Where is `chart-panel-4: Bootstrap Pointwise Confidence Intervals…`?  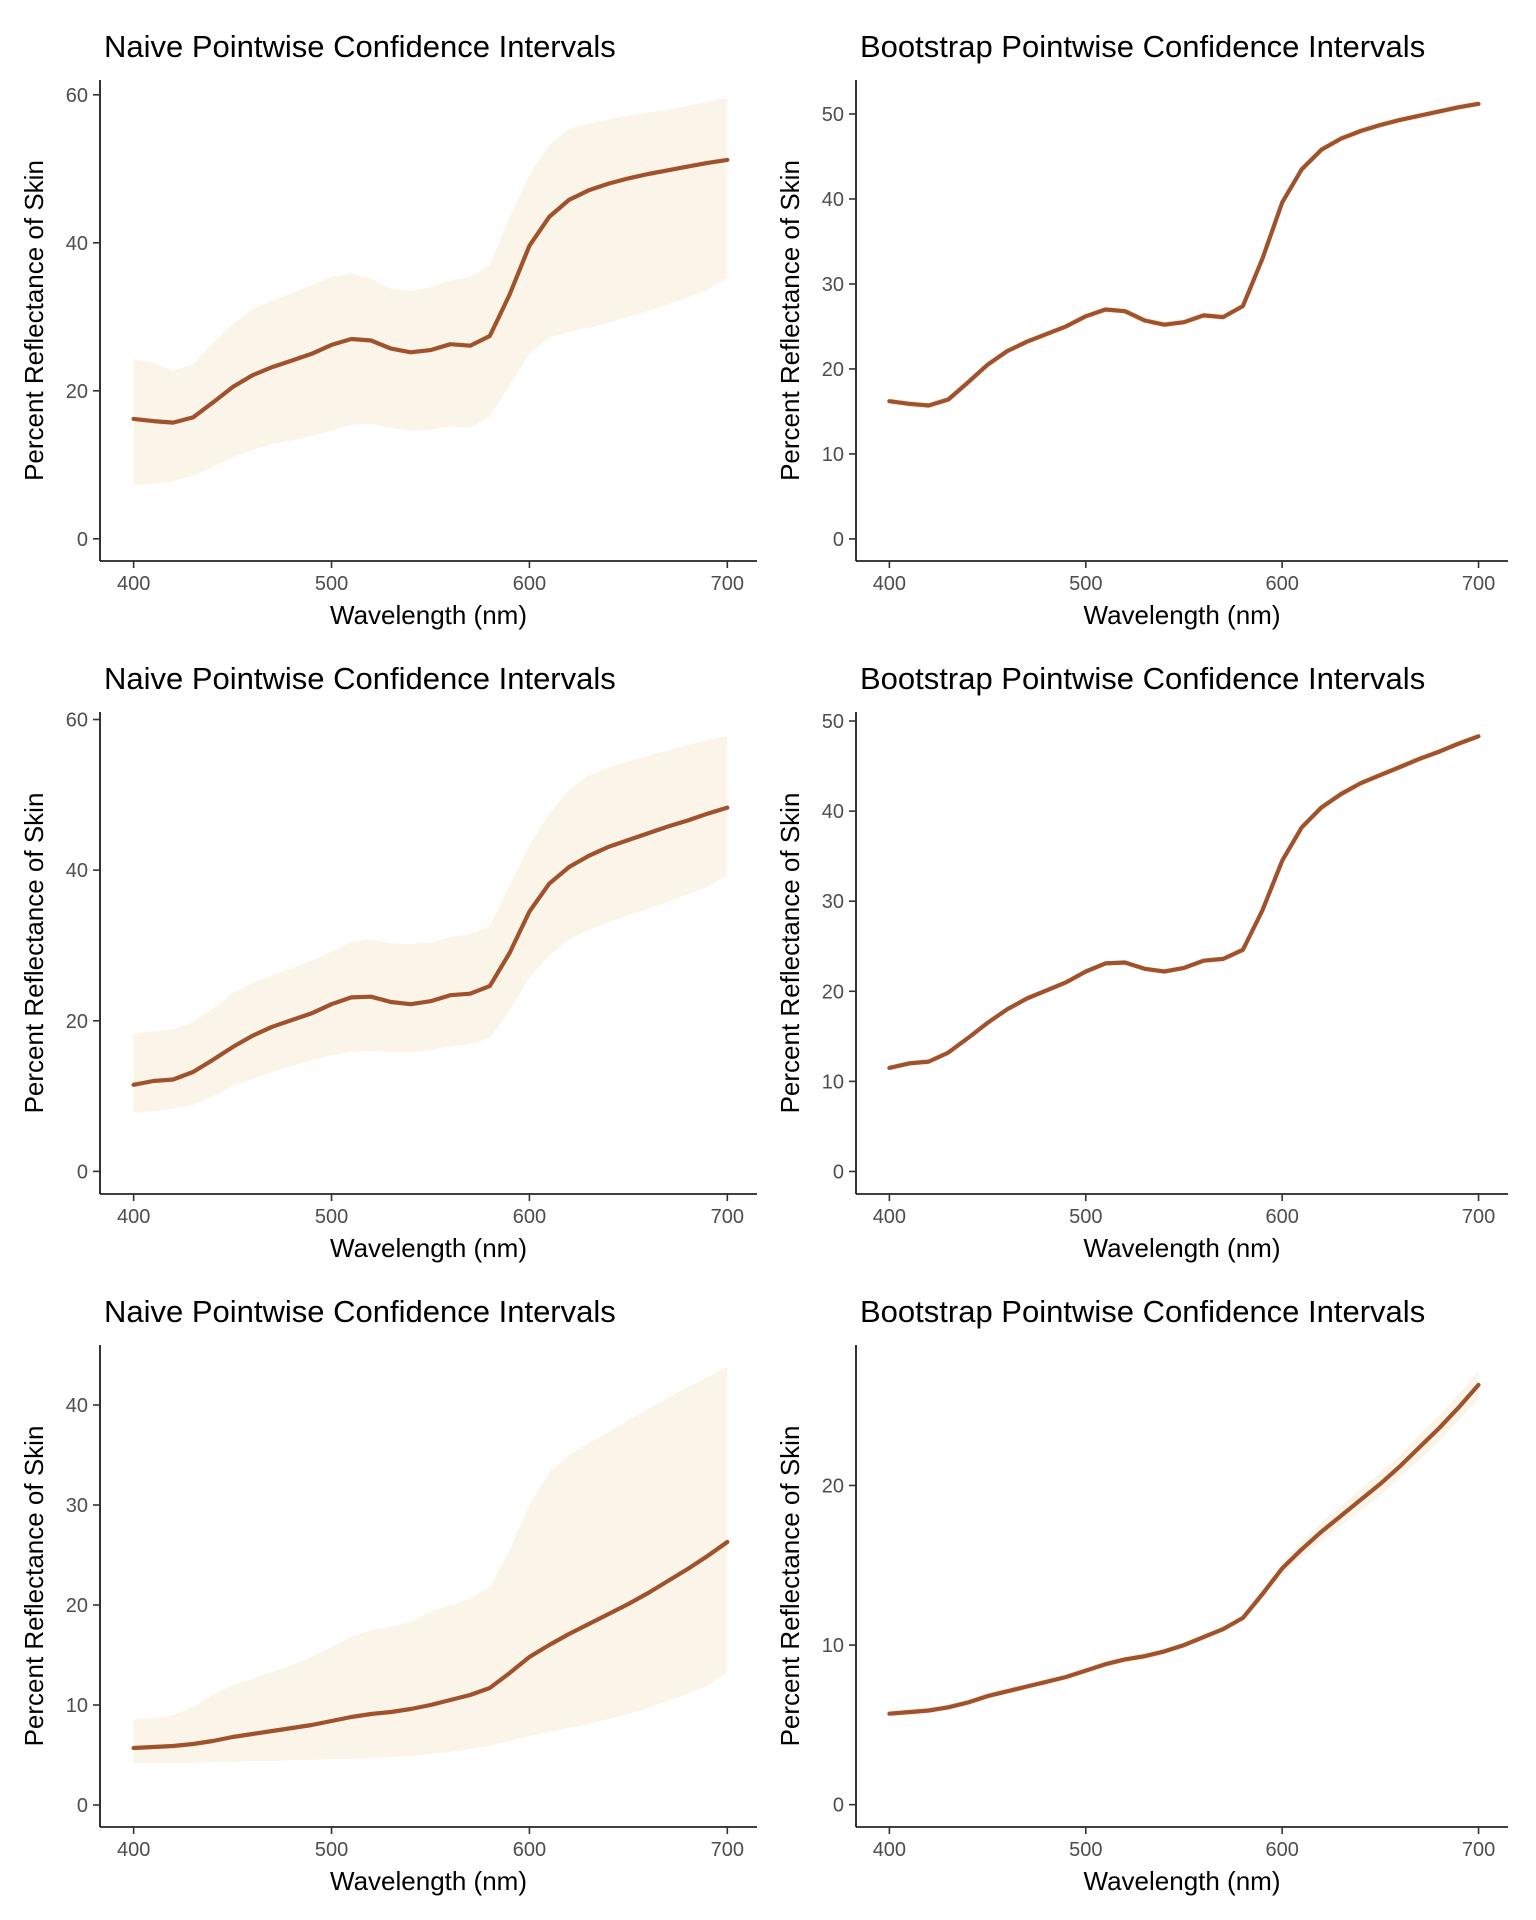 chart-panel-4: Bootstrap Pointwise Confidence Intervals… is located at coordinates (1141, 962).